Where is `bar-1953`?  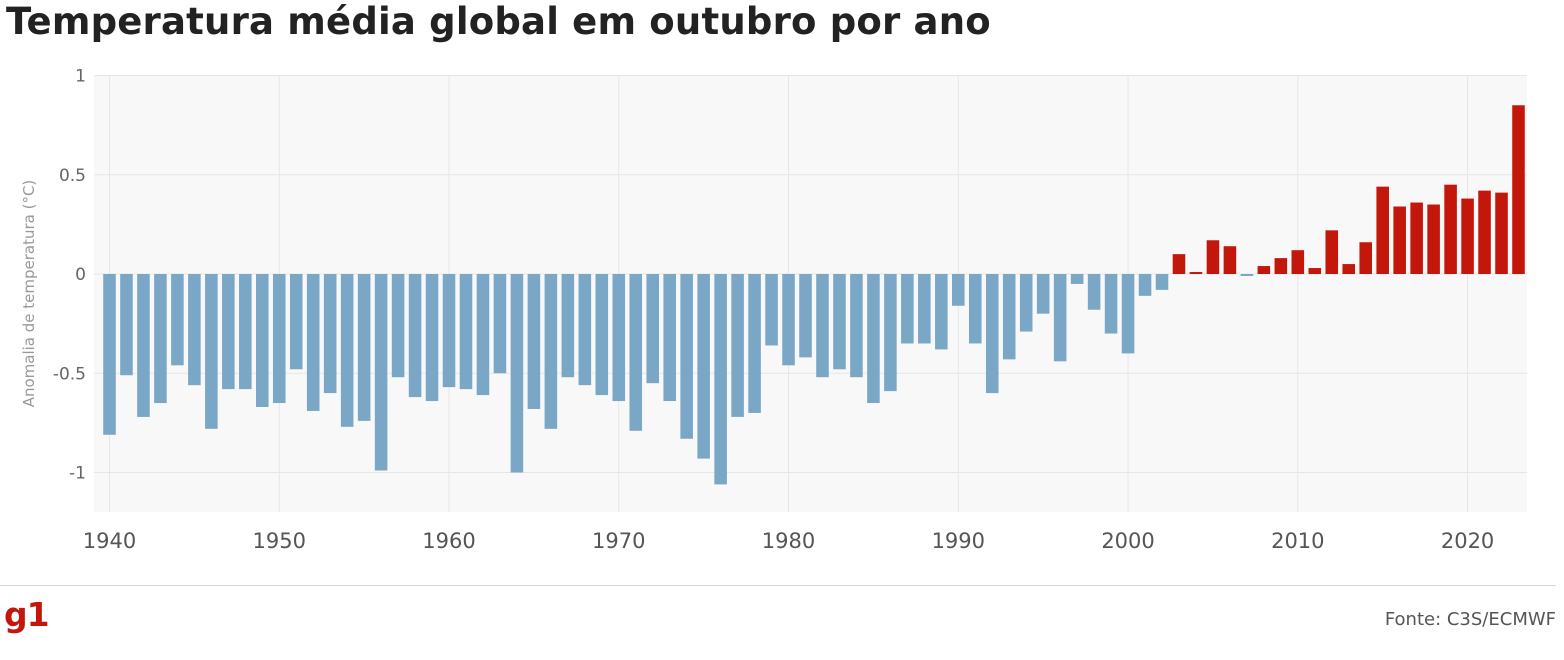 bar-1953 is located at coordinates (330, 334).